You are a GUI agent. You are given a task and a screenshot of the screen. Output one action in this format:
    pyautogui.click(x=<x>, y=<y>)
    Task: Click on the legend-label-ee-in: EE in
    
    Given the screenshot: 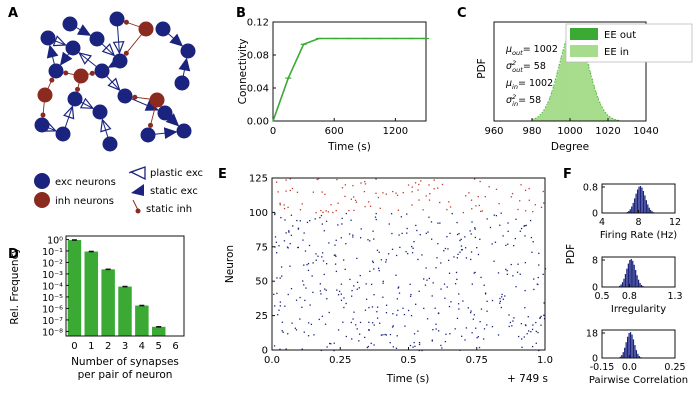 What is the action you would take?
    pyautogui.click(x=616, y=52)
    